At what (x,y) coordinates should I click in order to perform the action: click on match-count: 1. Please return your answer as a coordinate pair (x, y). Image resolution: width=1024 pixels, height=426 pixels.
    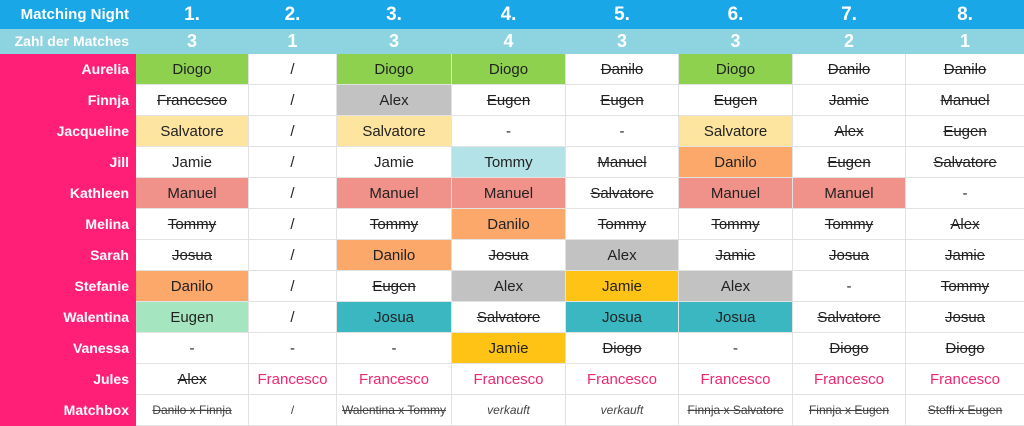
    Looking at the image, I should click on (965, 41).